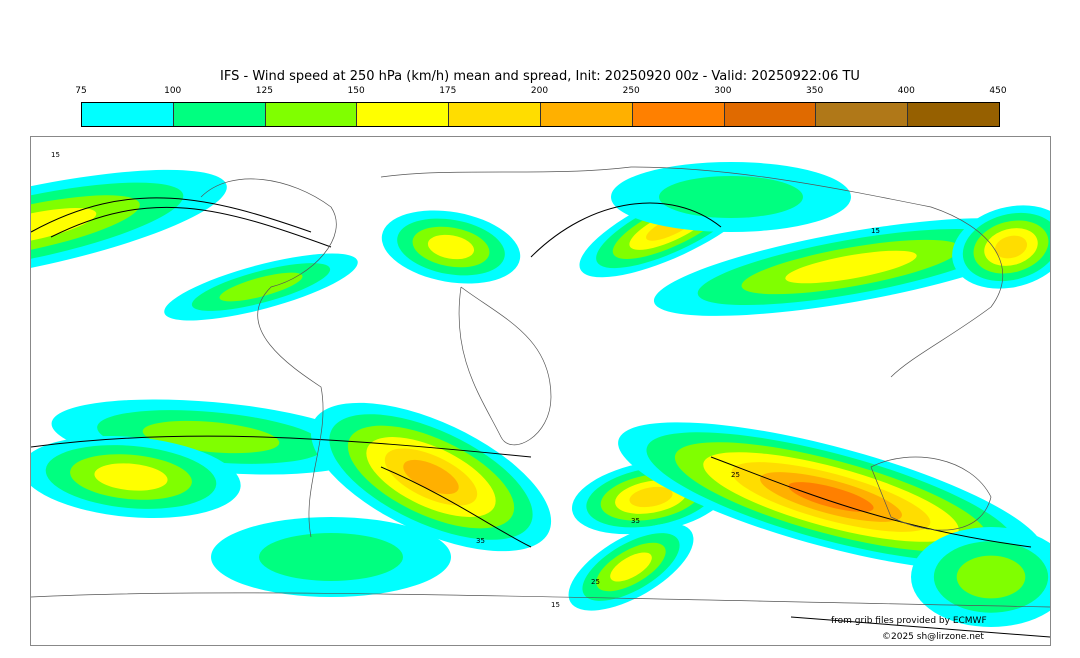 Image resolution: width=1080 pixels, height=658 pixels. I want to click on colorbar-tick-label: 75, so click(81, 91).